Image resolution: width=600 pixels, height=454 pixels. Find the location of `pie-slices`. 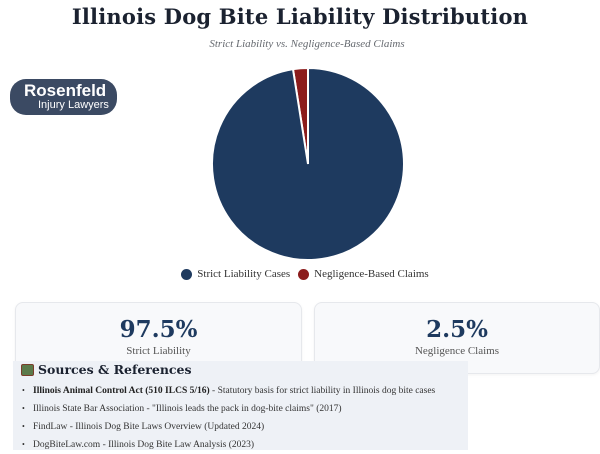

pie-slices is located at coordinates (308, 163).